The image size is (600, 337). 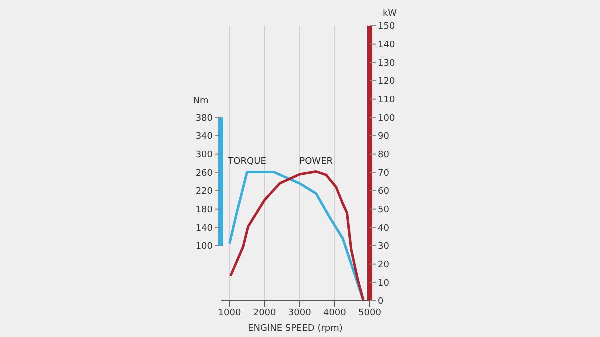 I want to click on y-tick-label: 180, so click(x=205, y=211).